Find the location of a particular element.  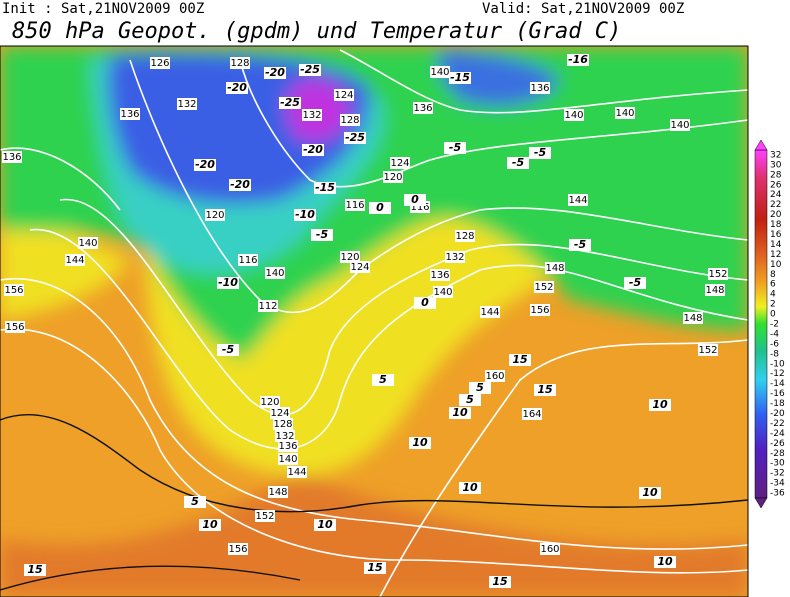

colorbar-label: 14 is located at coordinates (776, 245).